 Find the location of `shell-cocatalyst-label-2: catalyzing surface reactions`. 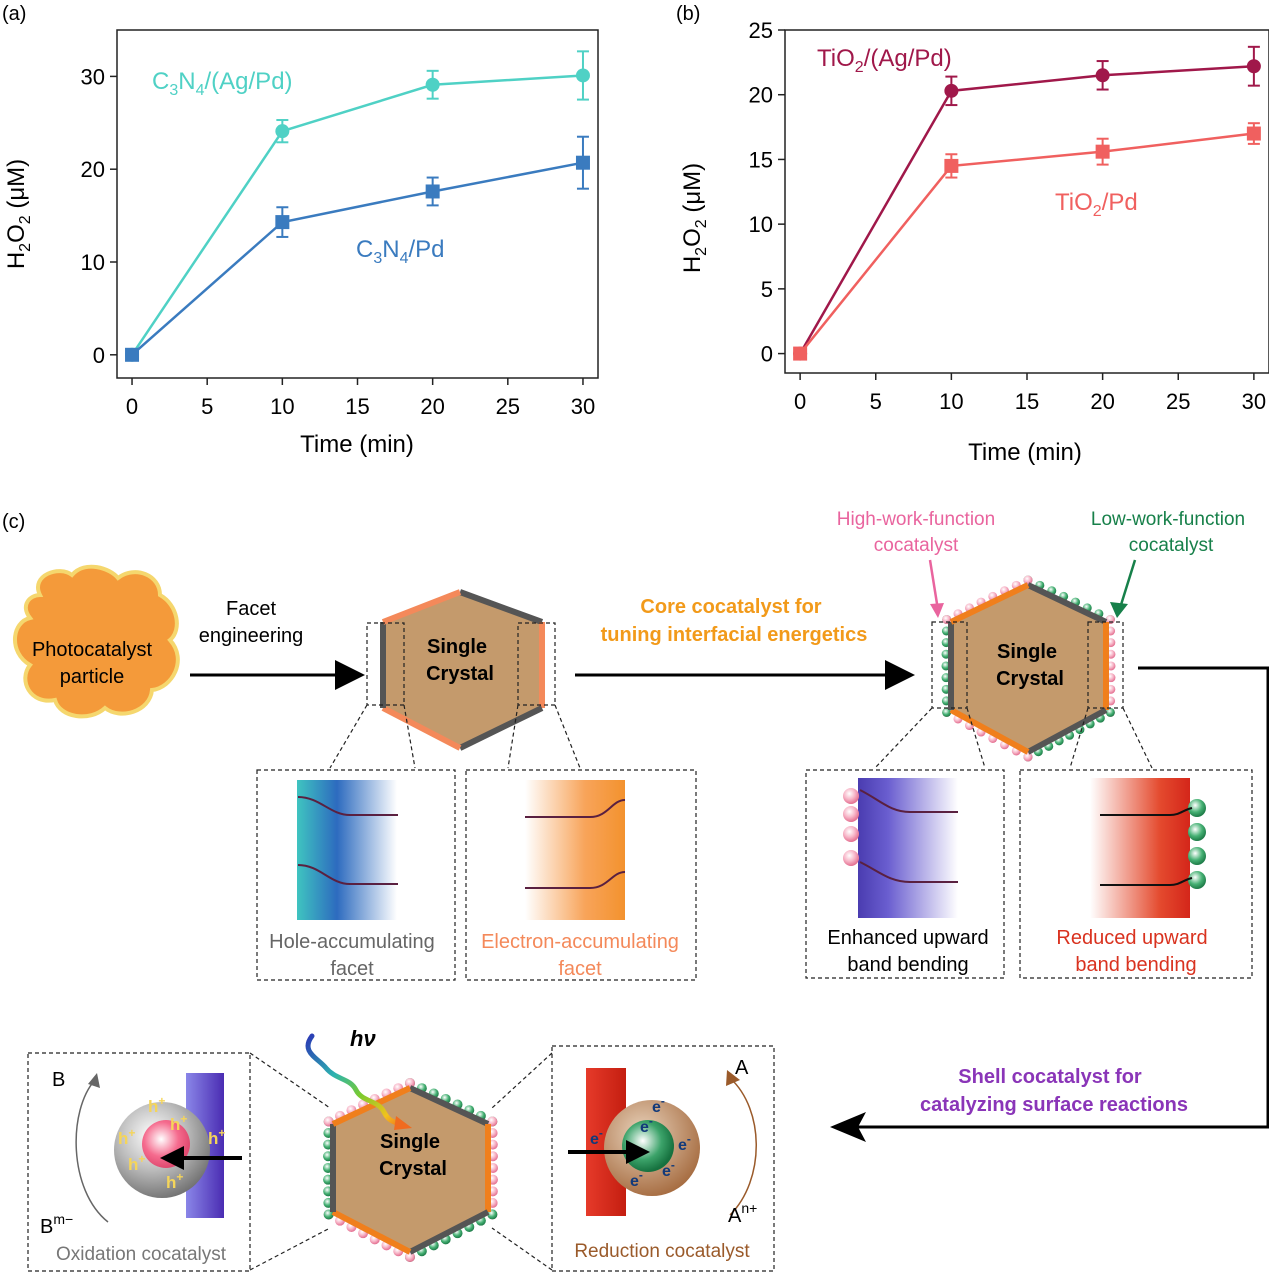

shell-cocatalyst-label-2: catalyzing surface reactions is located at coordinates (1054, 1105).